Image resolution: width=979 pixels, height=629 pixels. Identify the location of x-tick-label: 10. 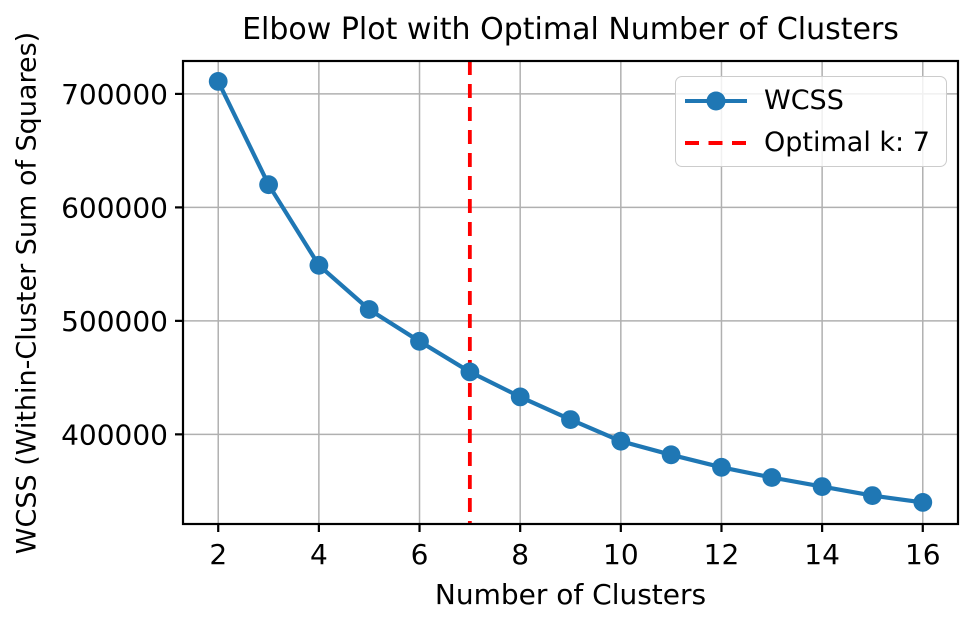
(621, 554).